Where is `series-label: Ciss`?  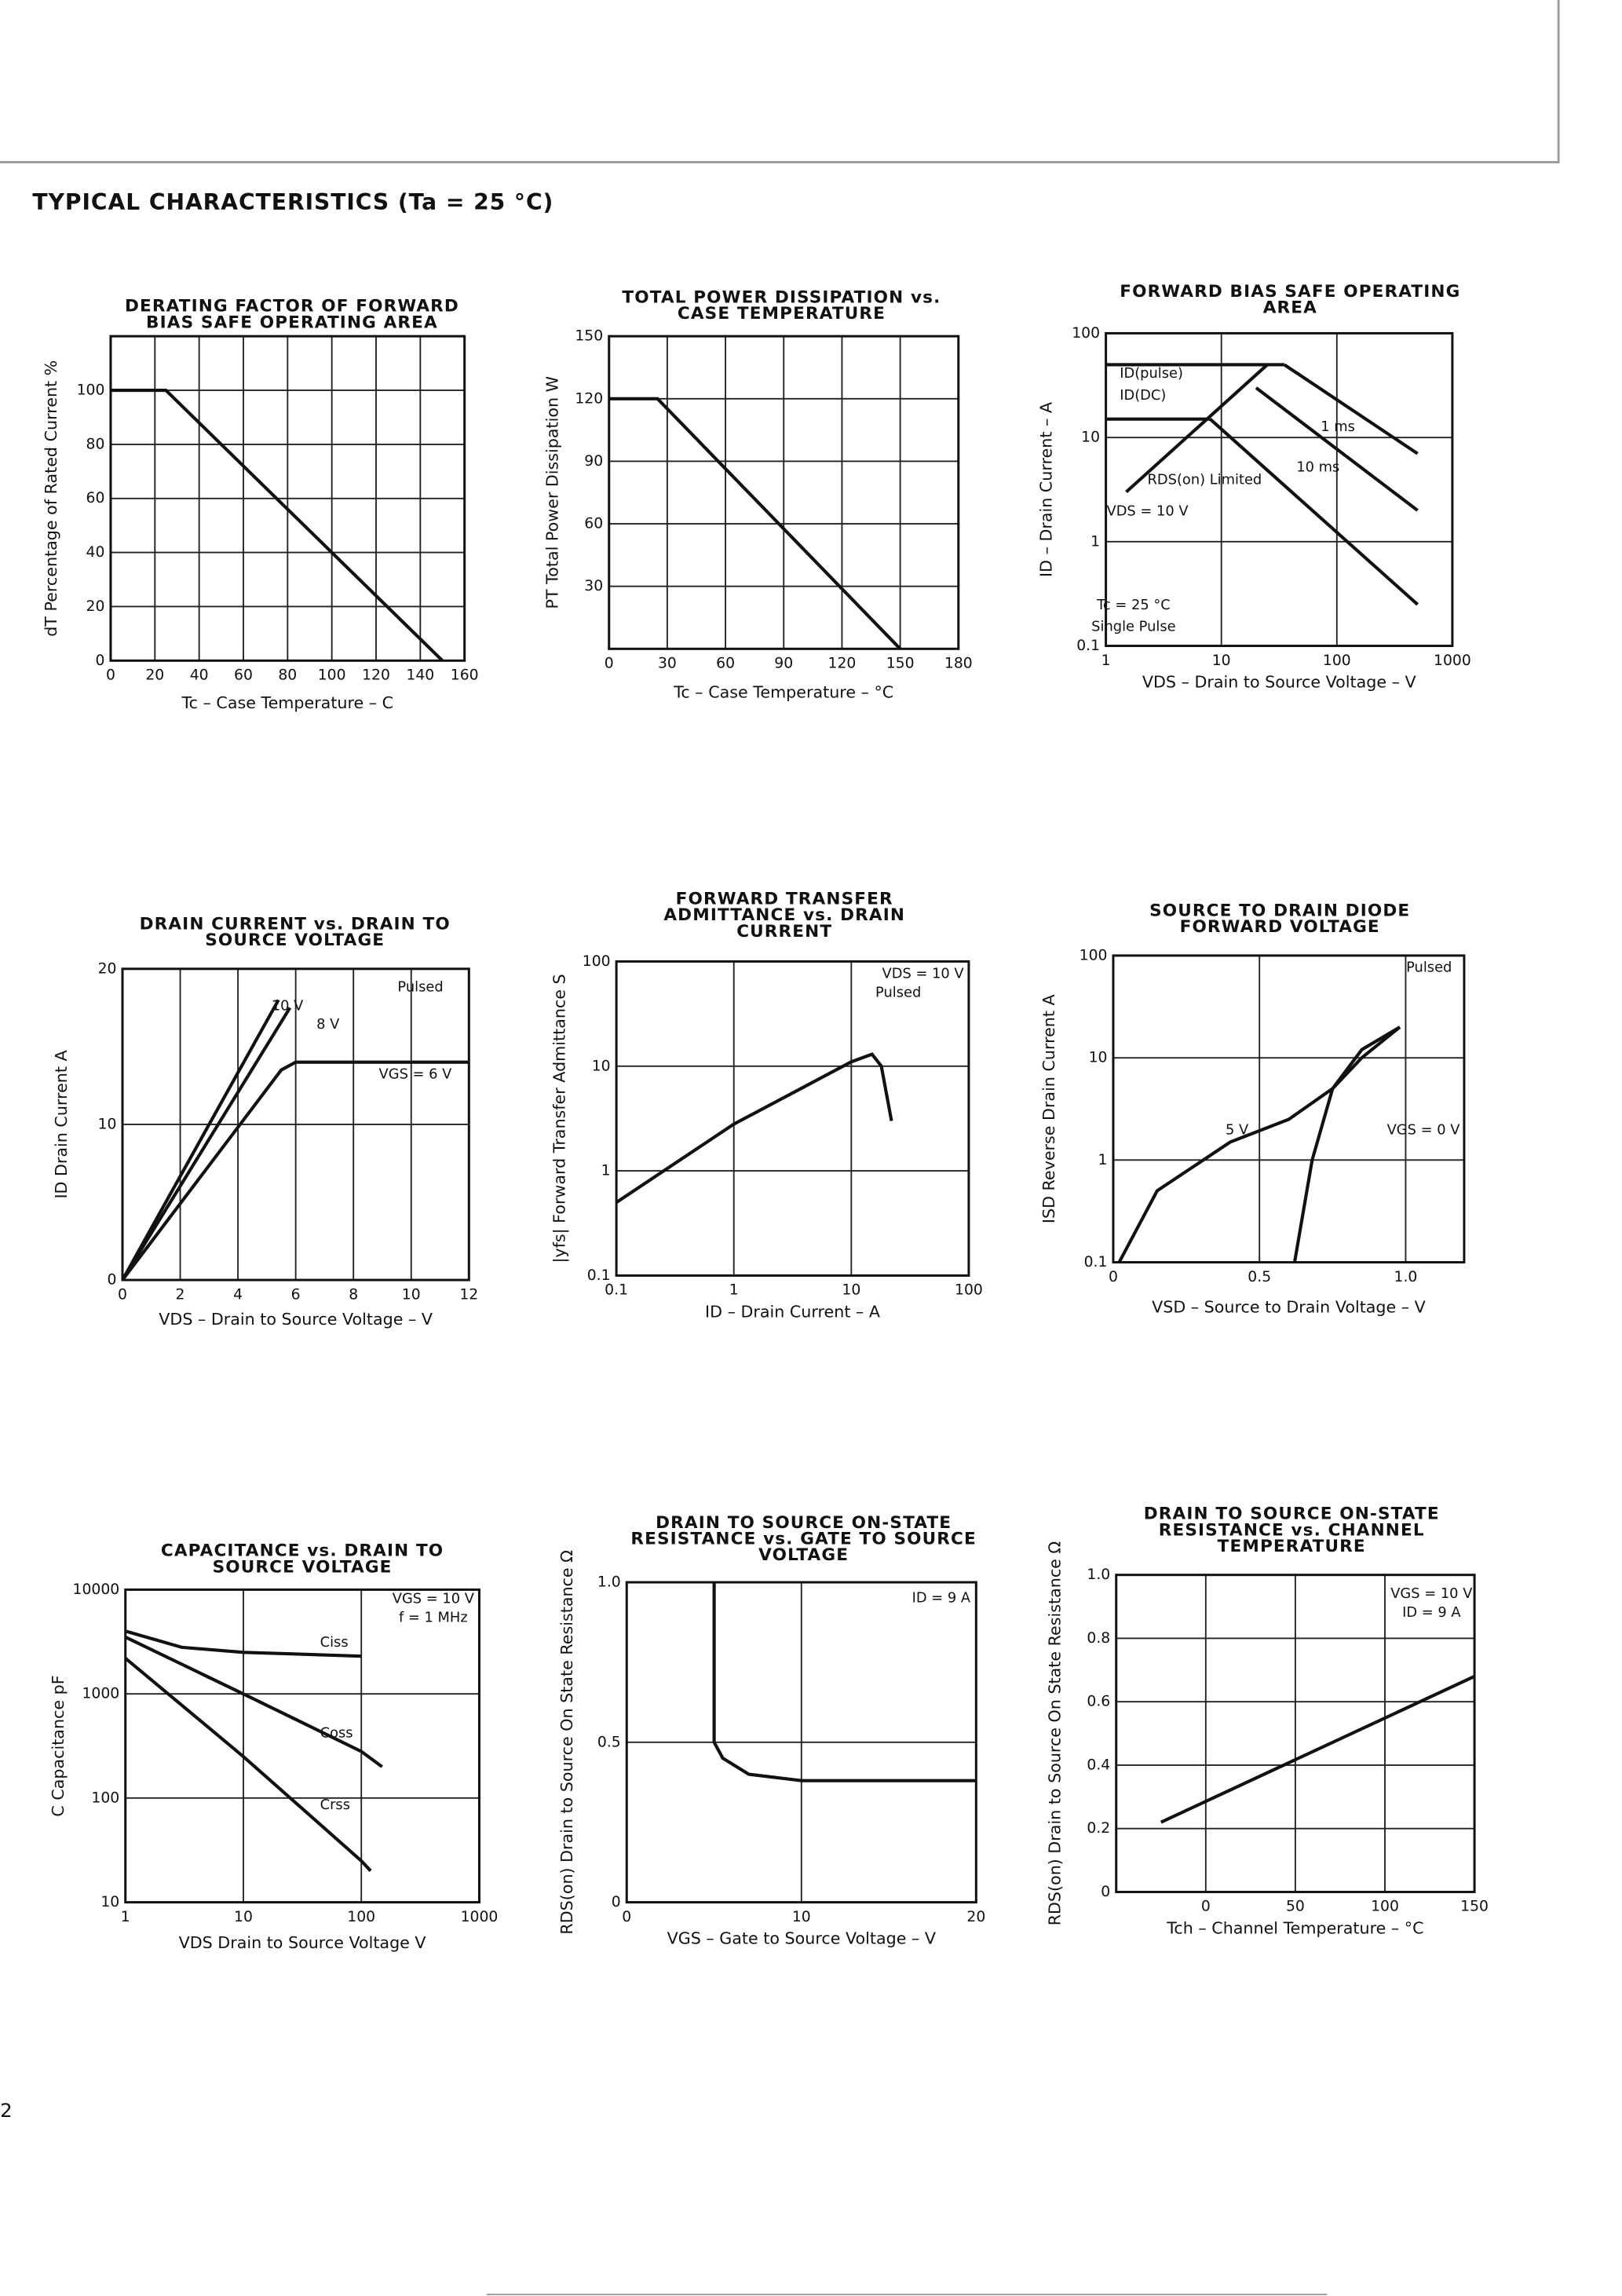
series-label: Ciss is located at coordinates (334, 1643).